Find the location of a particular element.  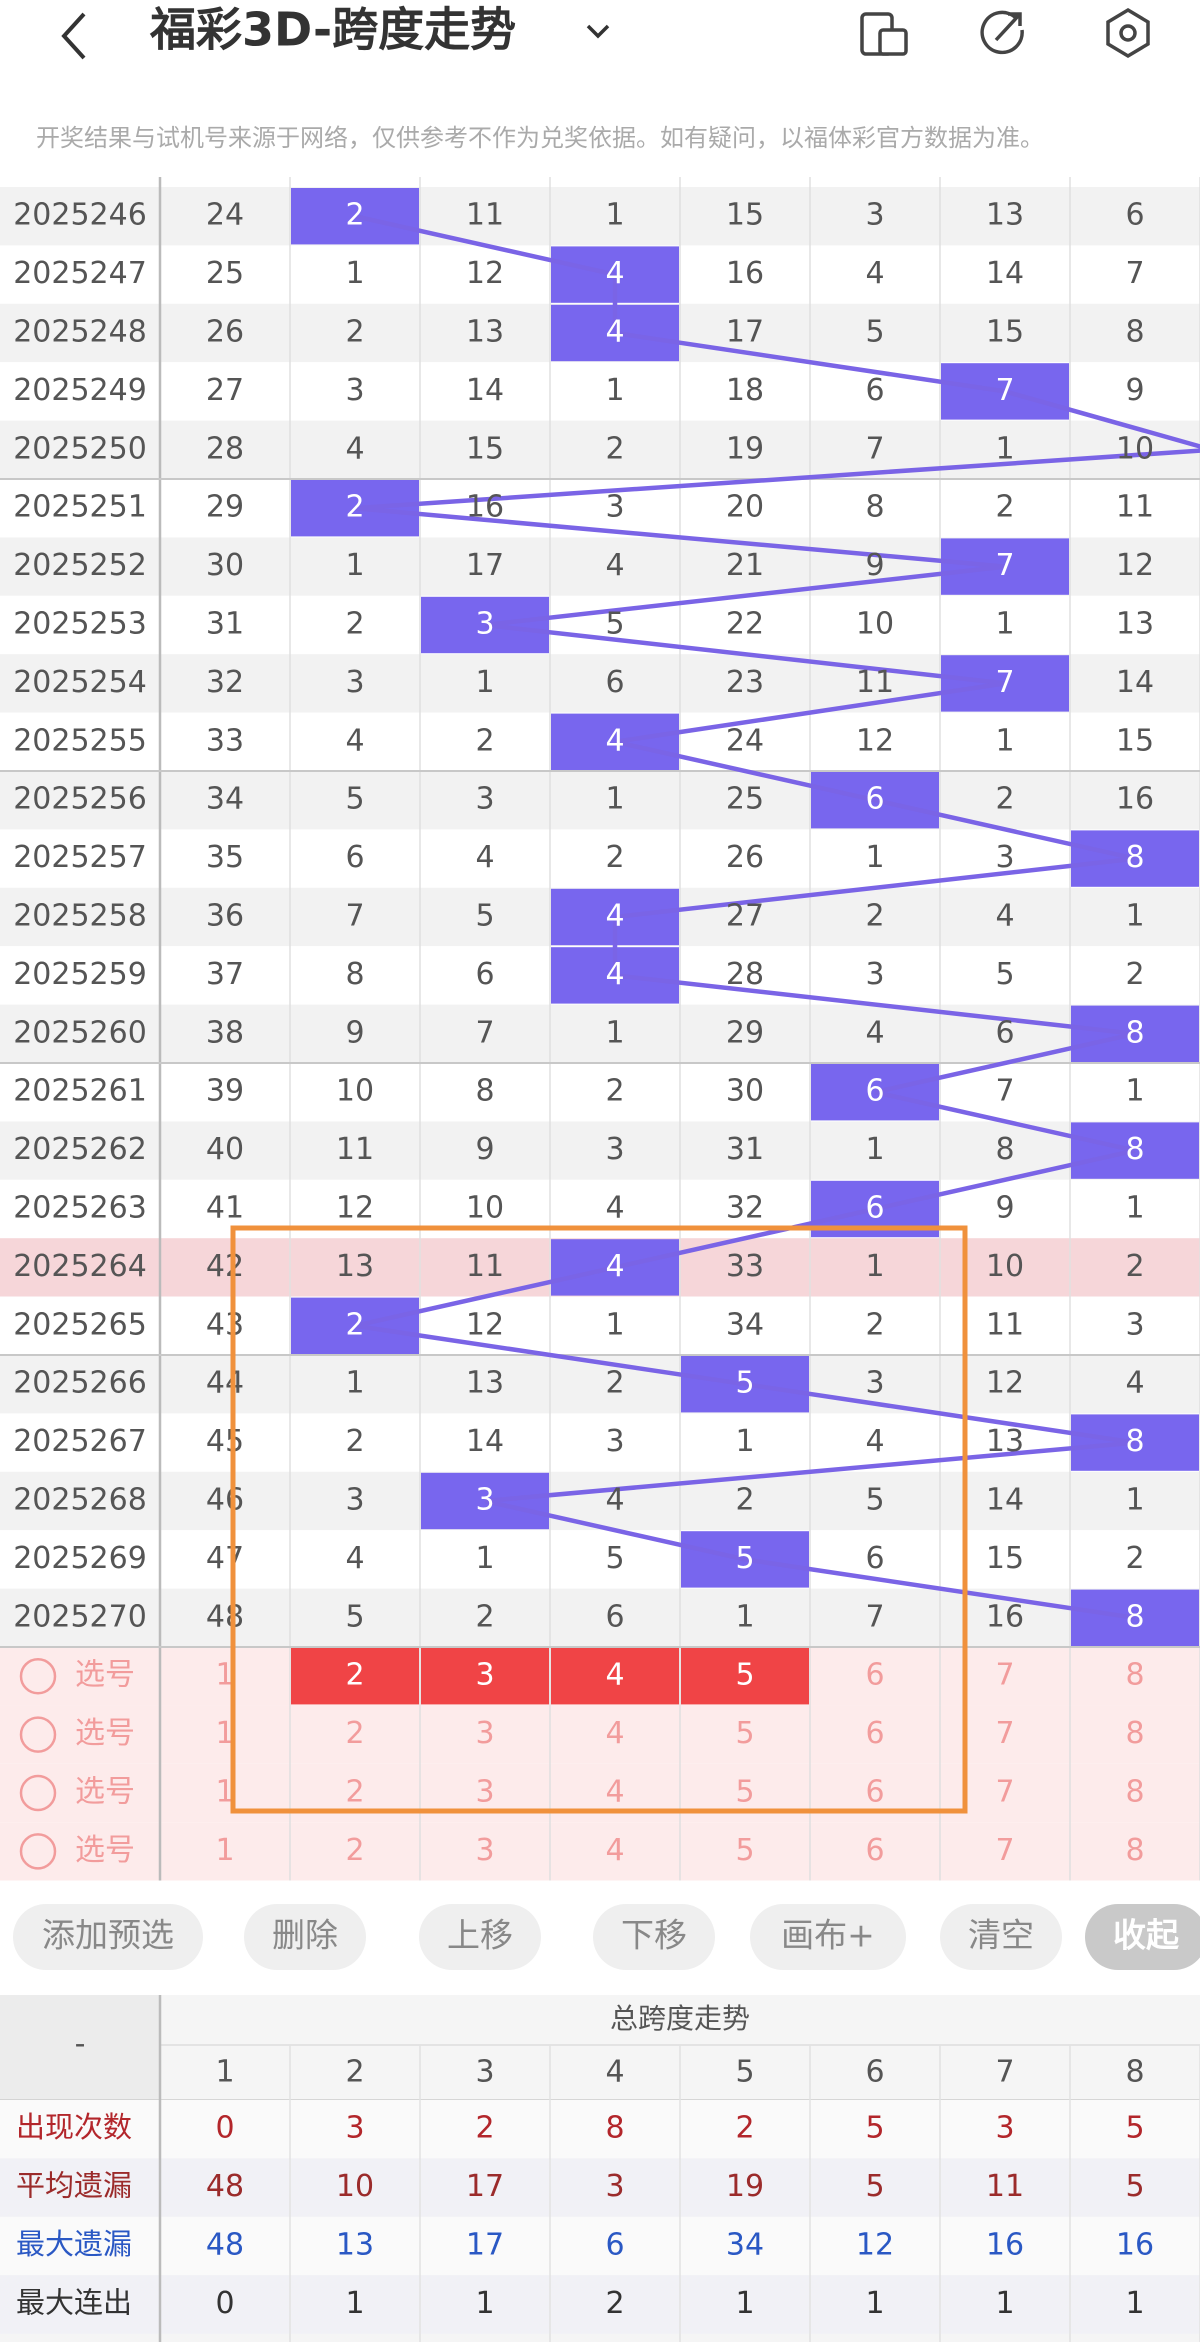

back-button is located at coordinates (73, 36).